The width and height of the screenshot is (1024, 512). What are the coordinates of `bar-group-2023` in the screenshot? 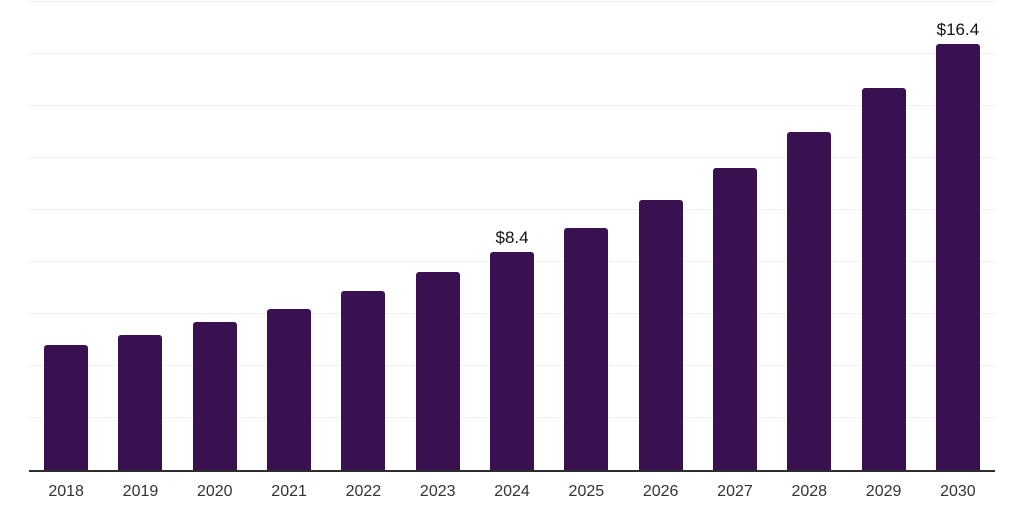 It's located at (438, 235).